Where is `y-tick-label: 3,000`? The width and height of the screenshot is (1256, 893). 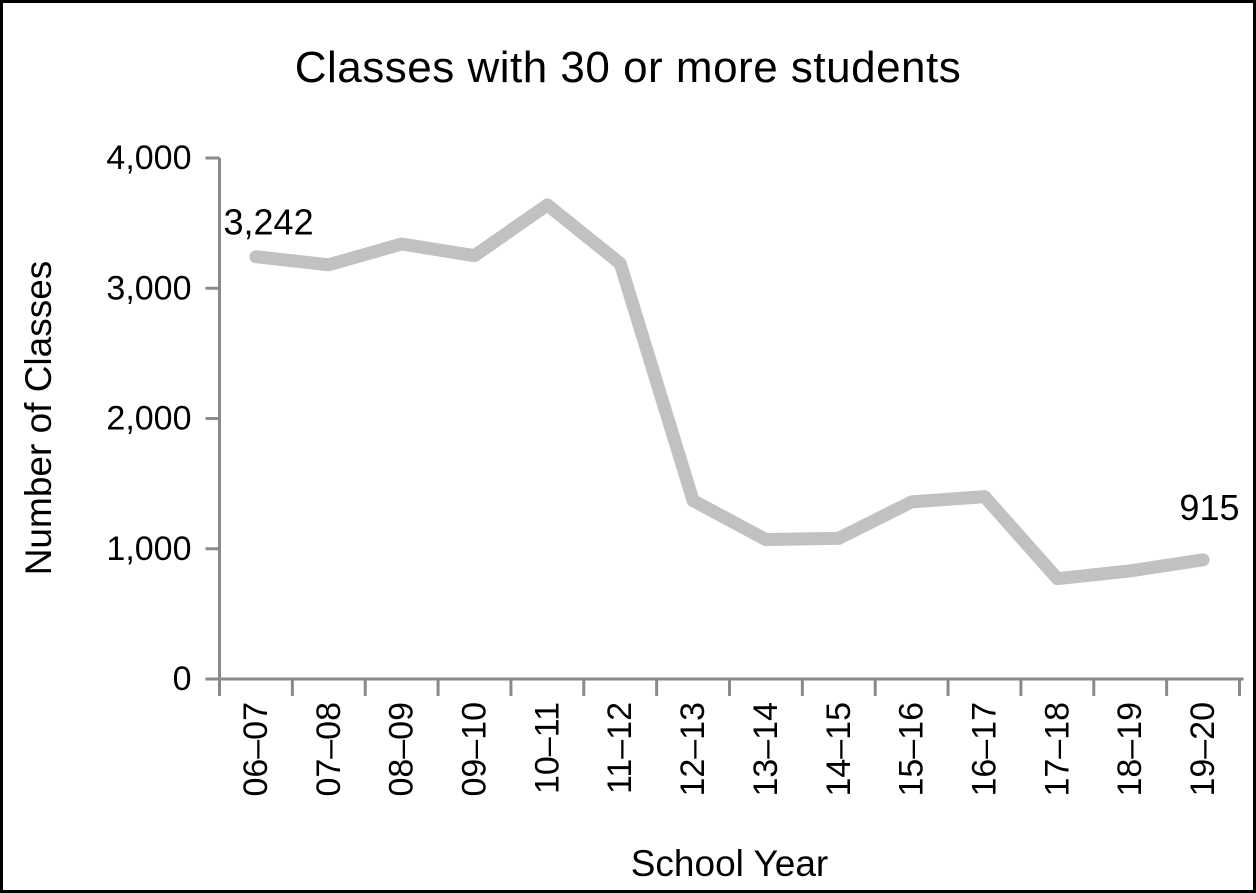
y-tick-label: 3,000 is located at coordinates (148, 288).